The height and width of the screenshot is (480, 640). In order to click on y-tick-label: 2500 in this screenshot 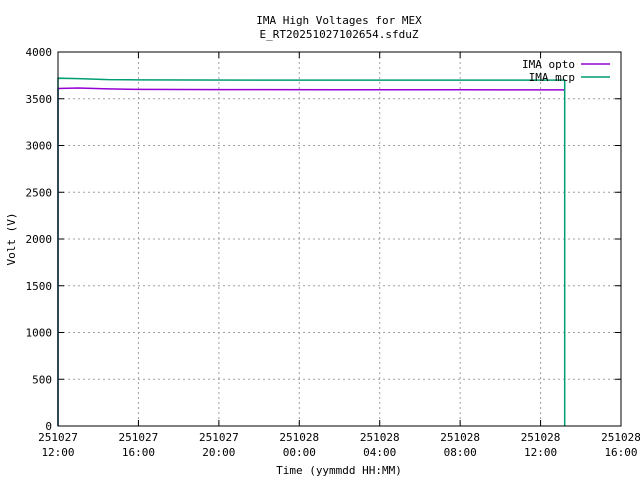, I will do `click(39, 192)`.